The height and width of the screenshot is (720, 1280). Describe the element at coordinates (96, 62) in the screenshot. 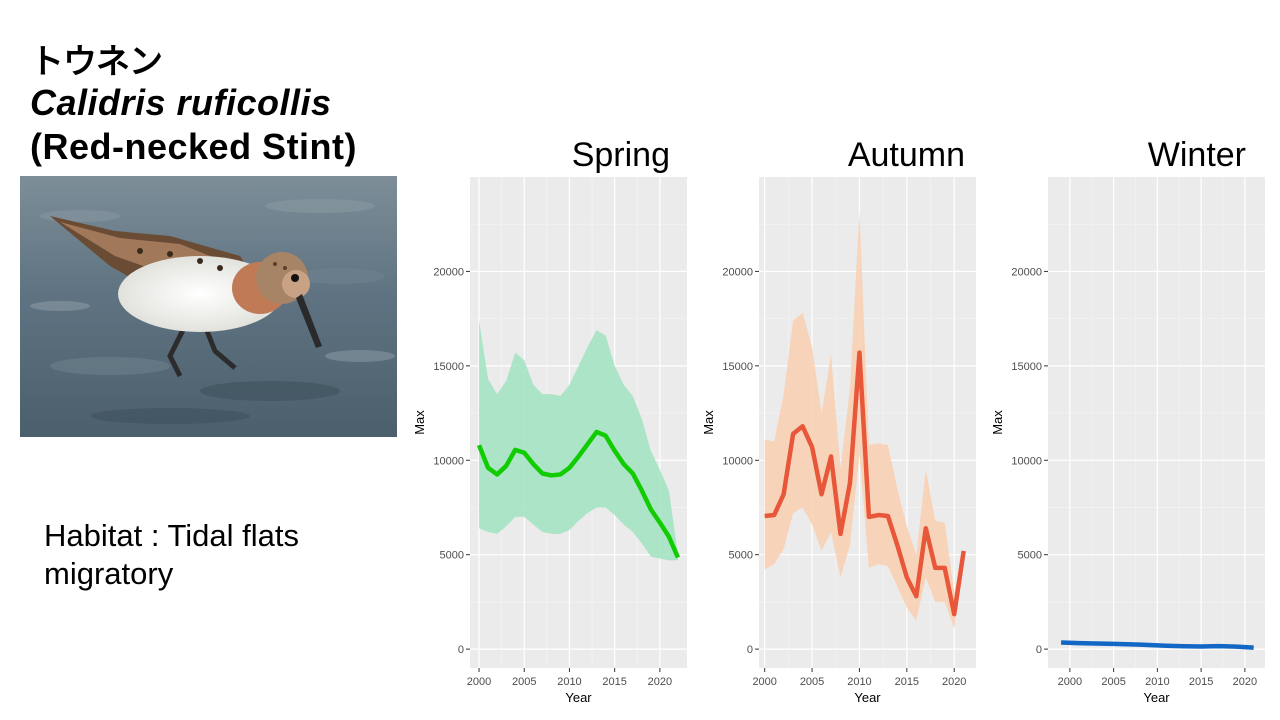

I see `species-japanese-name: トウネン` at that location.